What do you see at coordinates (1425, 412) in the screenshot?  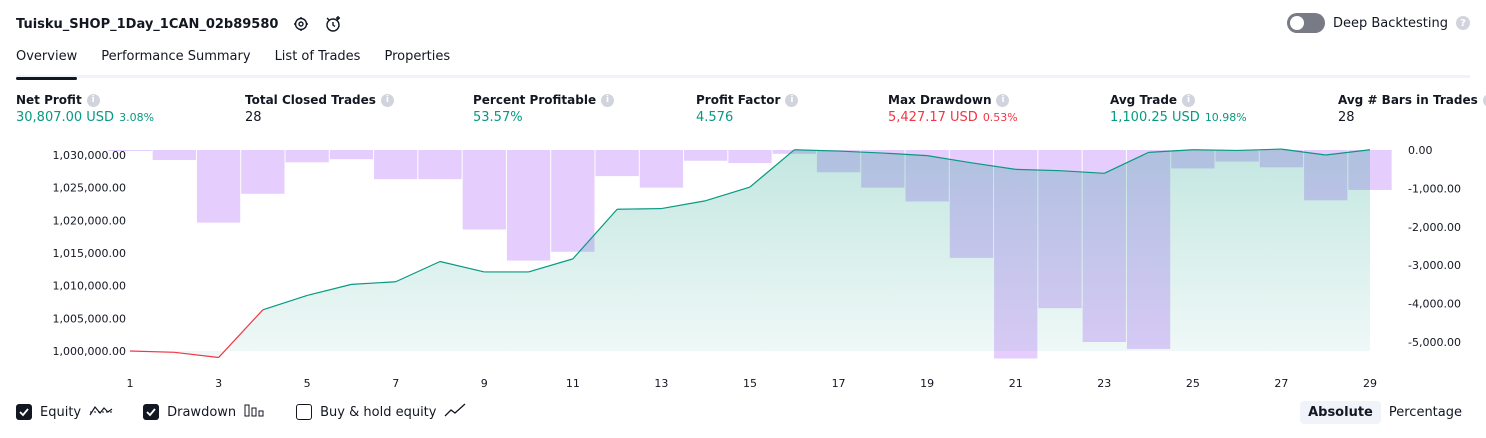 I see `percentage-button: Percentage` at bounding box center [1425, 412].